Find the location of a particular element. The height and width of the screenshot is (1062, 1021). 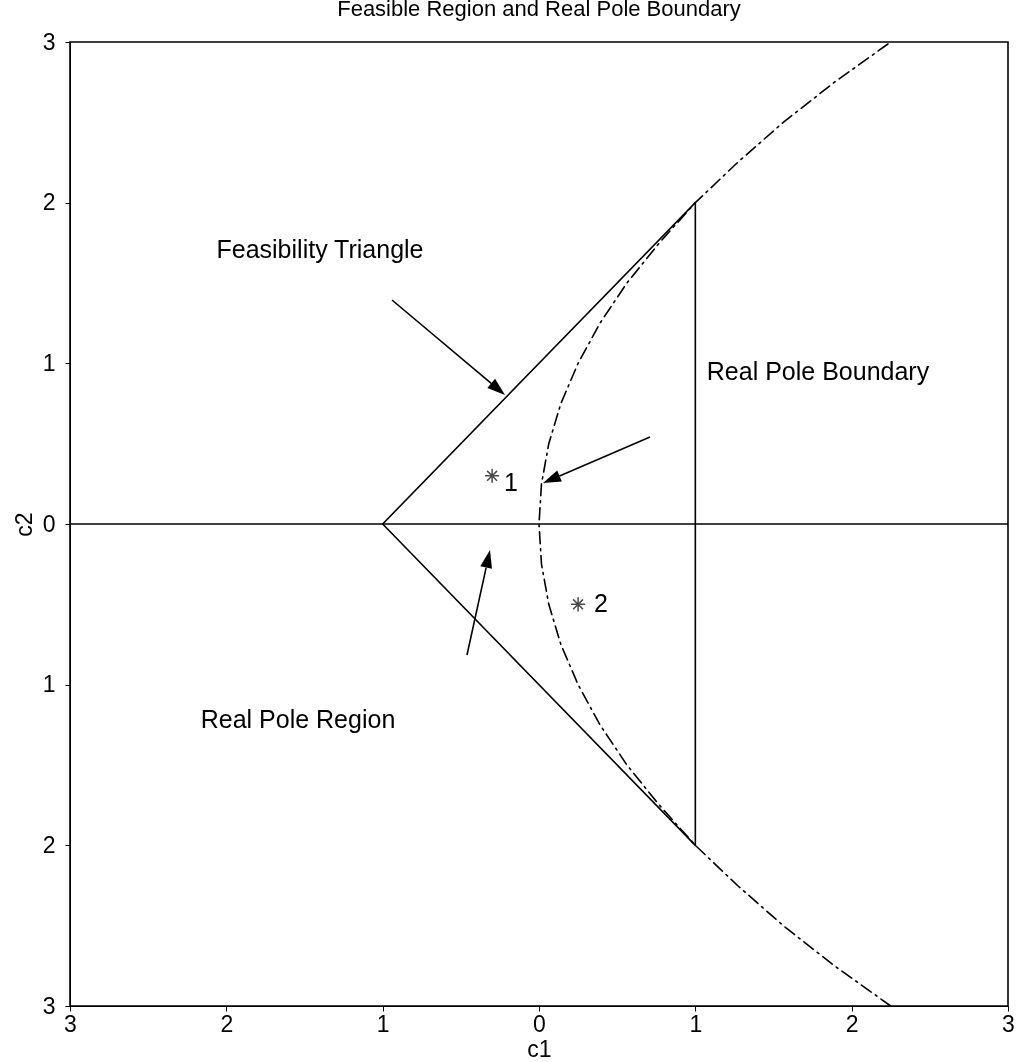

annotation: 2 is located at coordinates (601, 603).